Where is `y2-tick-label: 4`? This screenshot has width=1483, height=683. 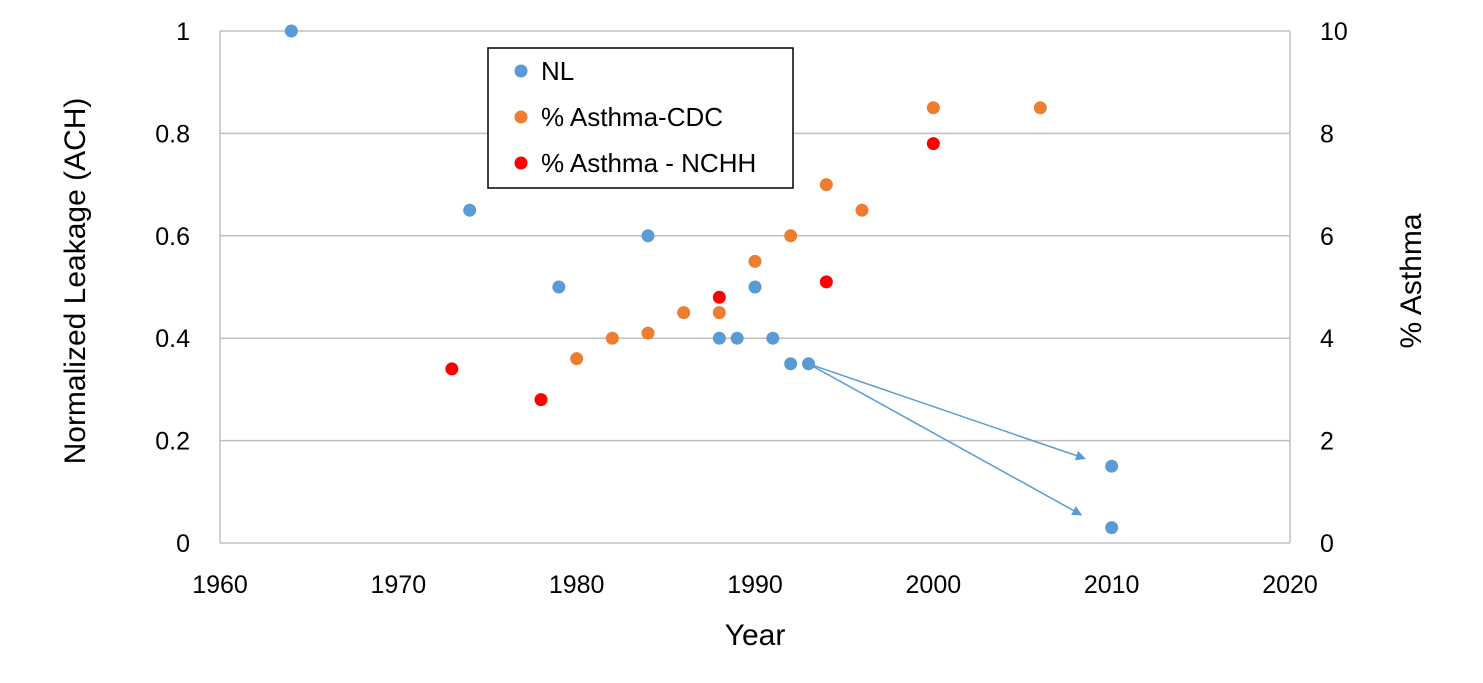
y2-tick-label: 4 is located at coordinates (1327, 339).